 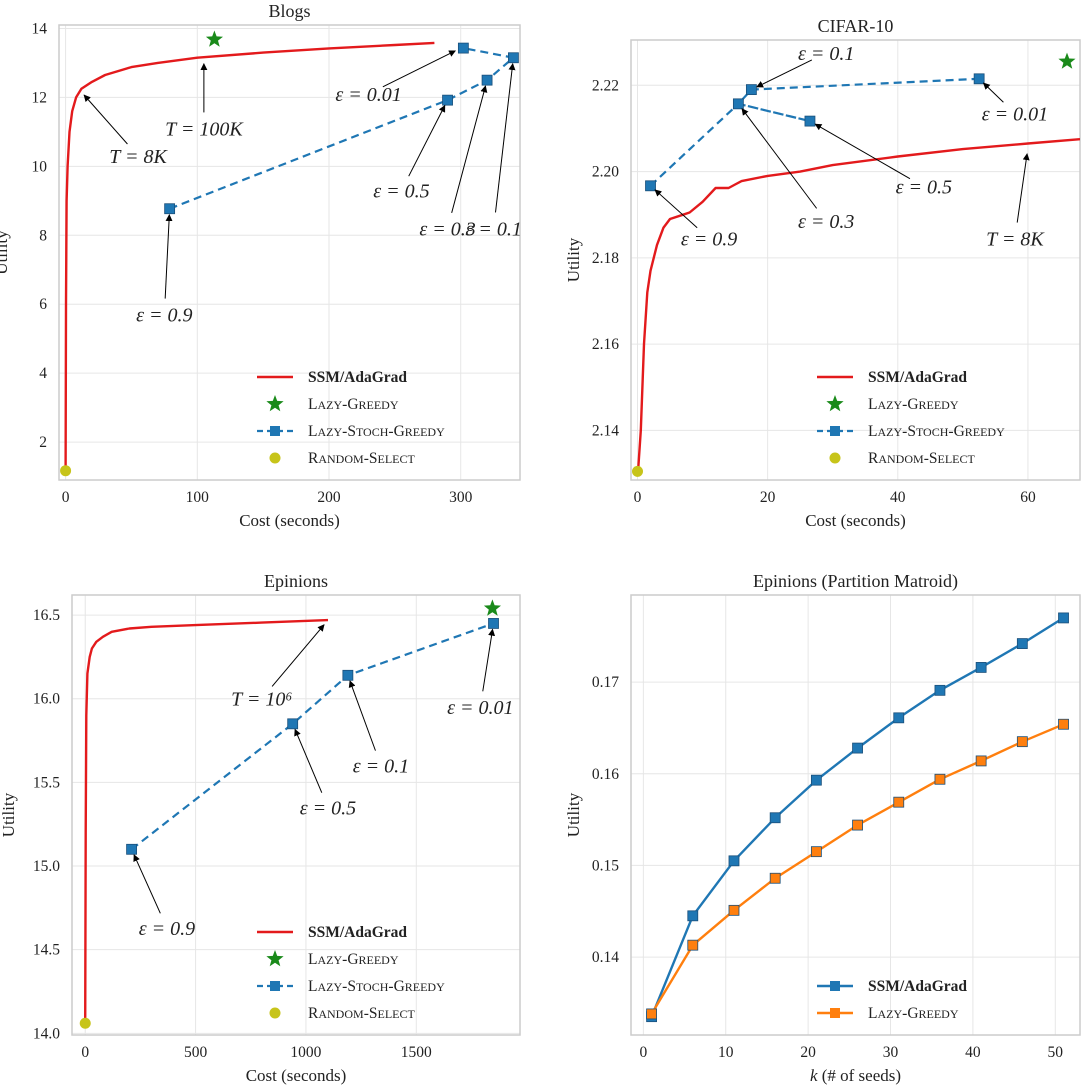 What do you see at coordinates (605, 865) in the screenshot?
I see `y-tick-label: 0.15` at bounding box center [605, 865].